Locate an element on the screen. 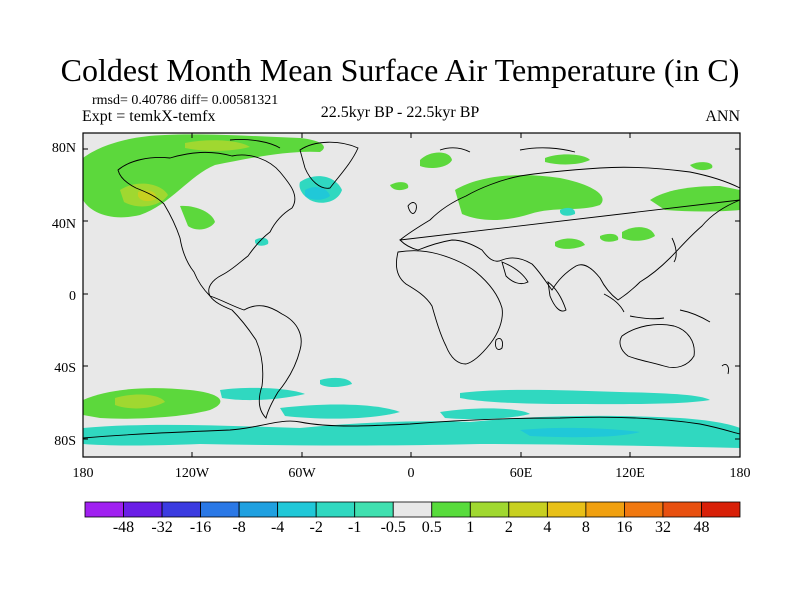  lat-tick-40s: 40S is located at coordinates (65, 368).